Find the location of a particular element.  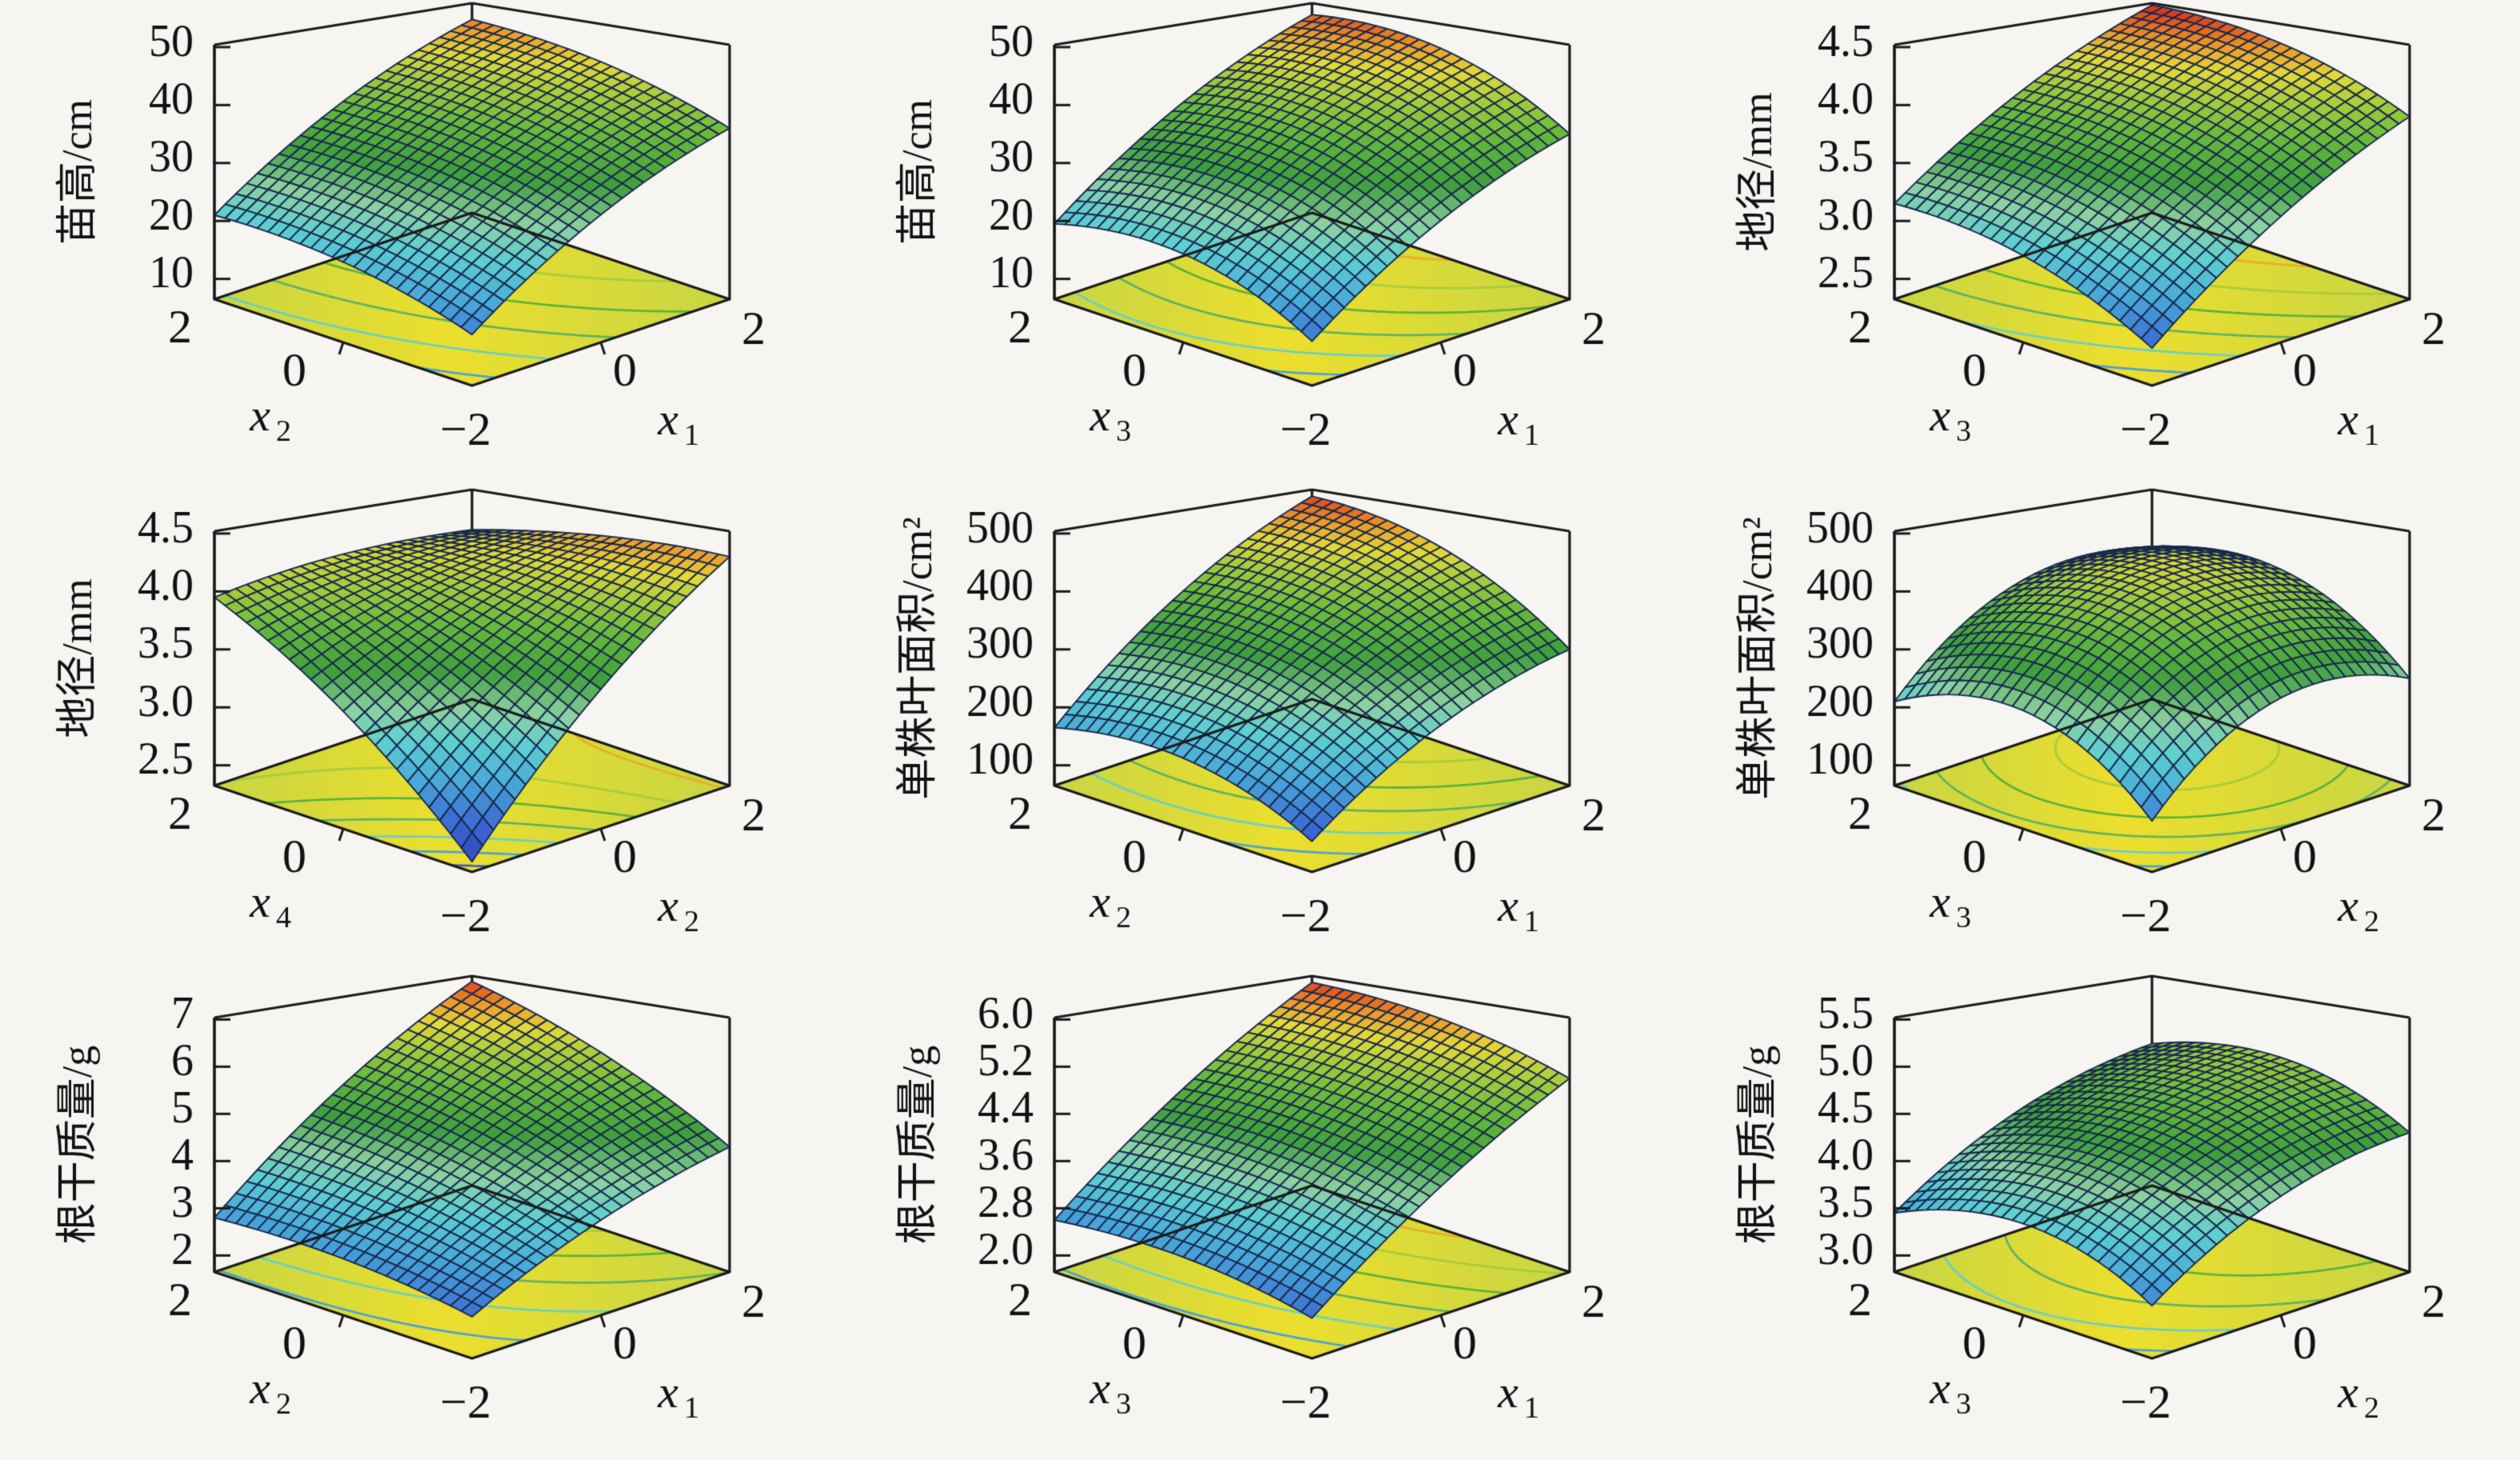

subplot-r1-c1 is located at coordinates (420, 243).